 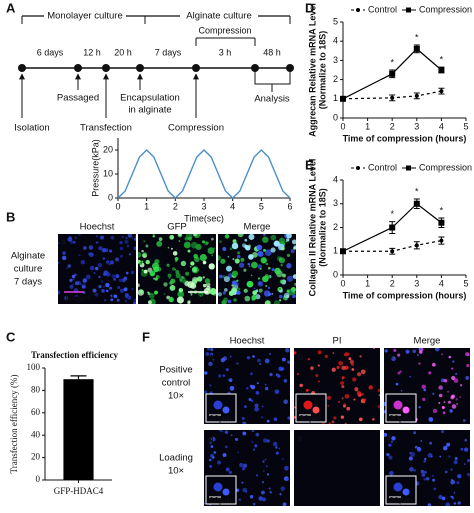 I want to click on image-tag: a, so click(x=64, y=241).